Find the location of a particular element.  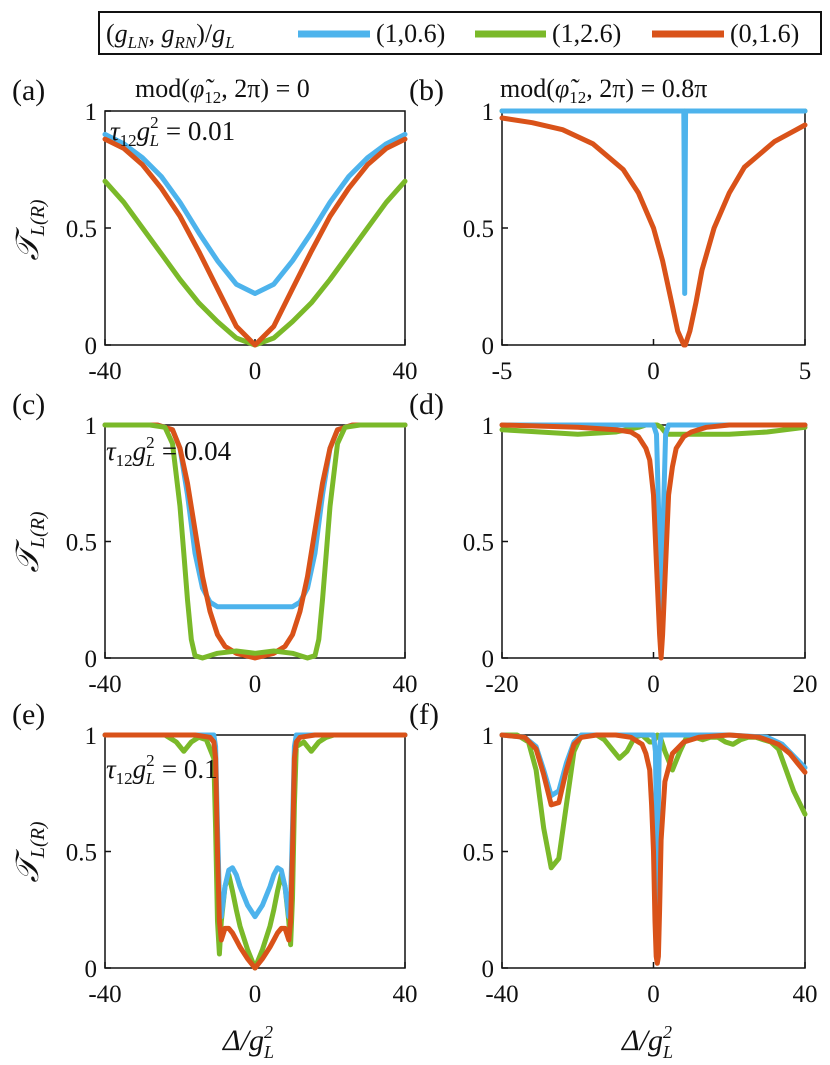

series-d-1-2p6 is located at coordinates (653, 429).